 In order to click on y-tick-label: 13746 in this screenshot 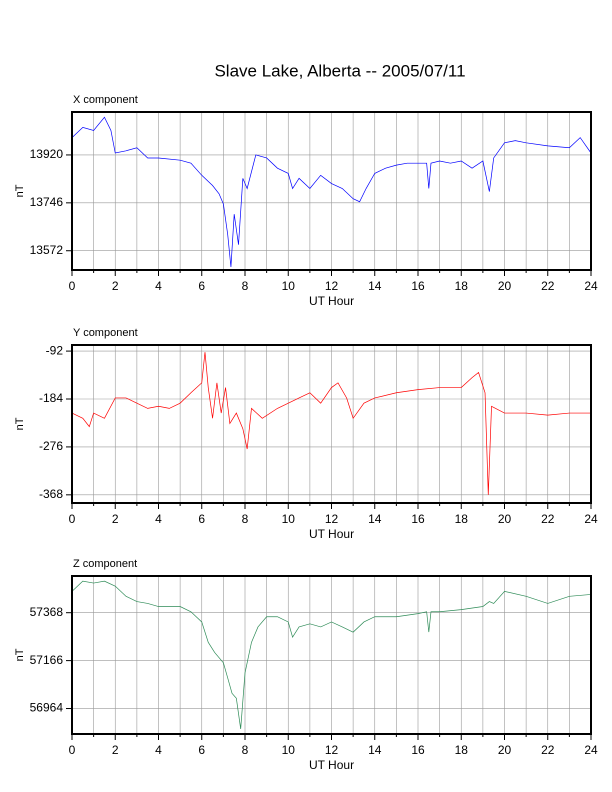, I will do `click(47, 202)`.